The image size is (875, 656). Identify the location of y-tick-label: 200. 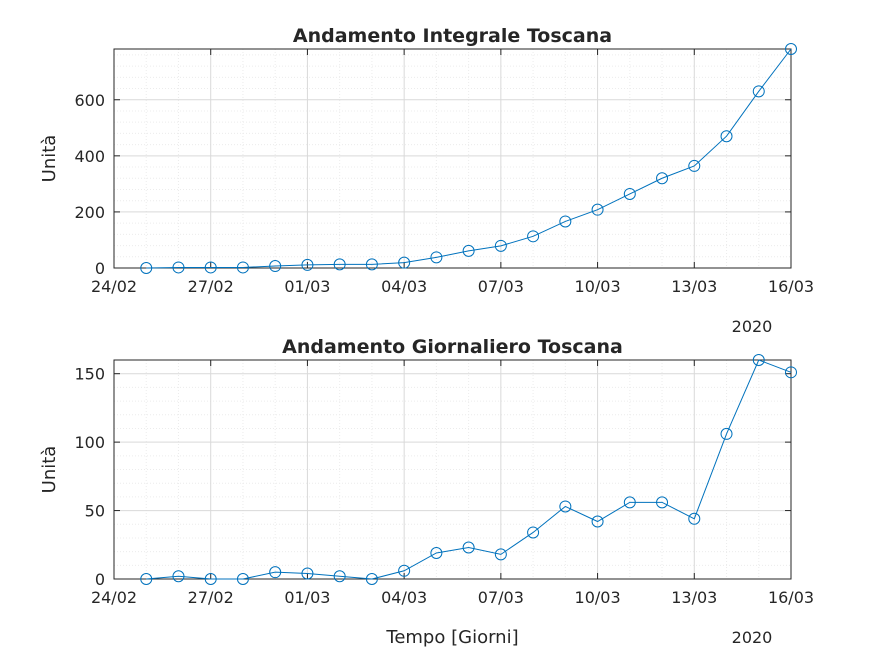
(89, 212).